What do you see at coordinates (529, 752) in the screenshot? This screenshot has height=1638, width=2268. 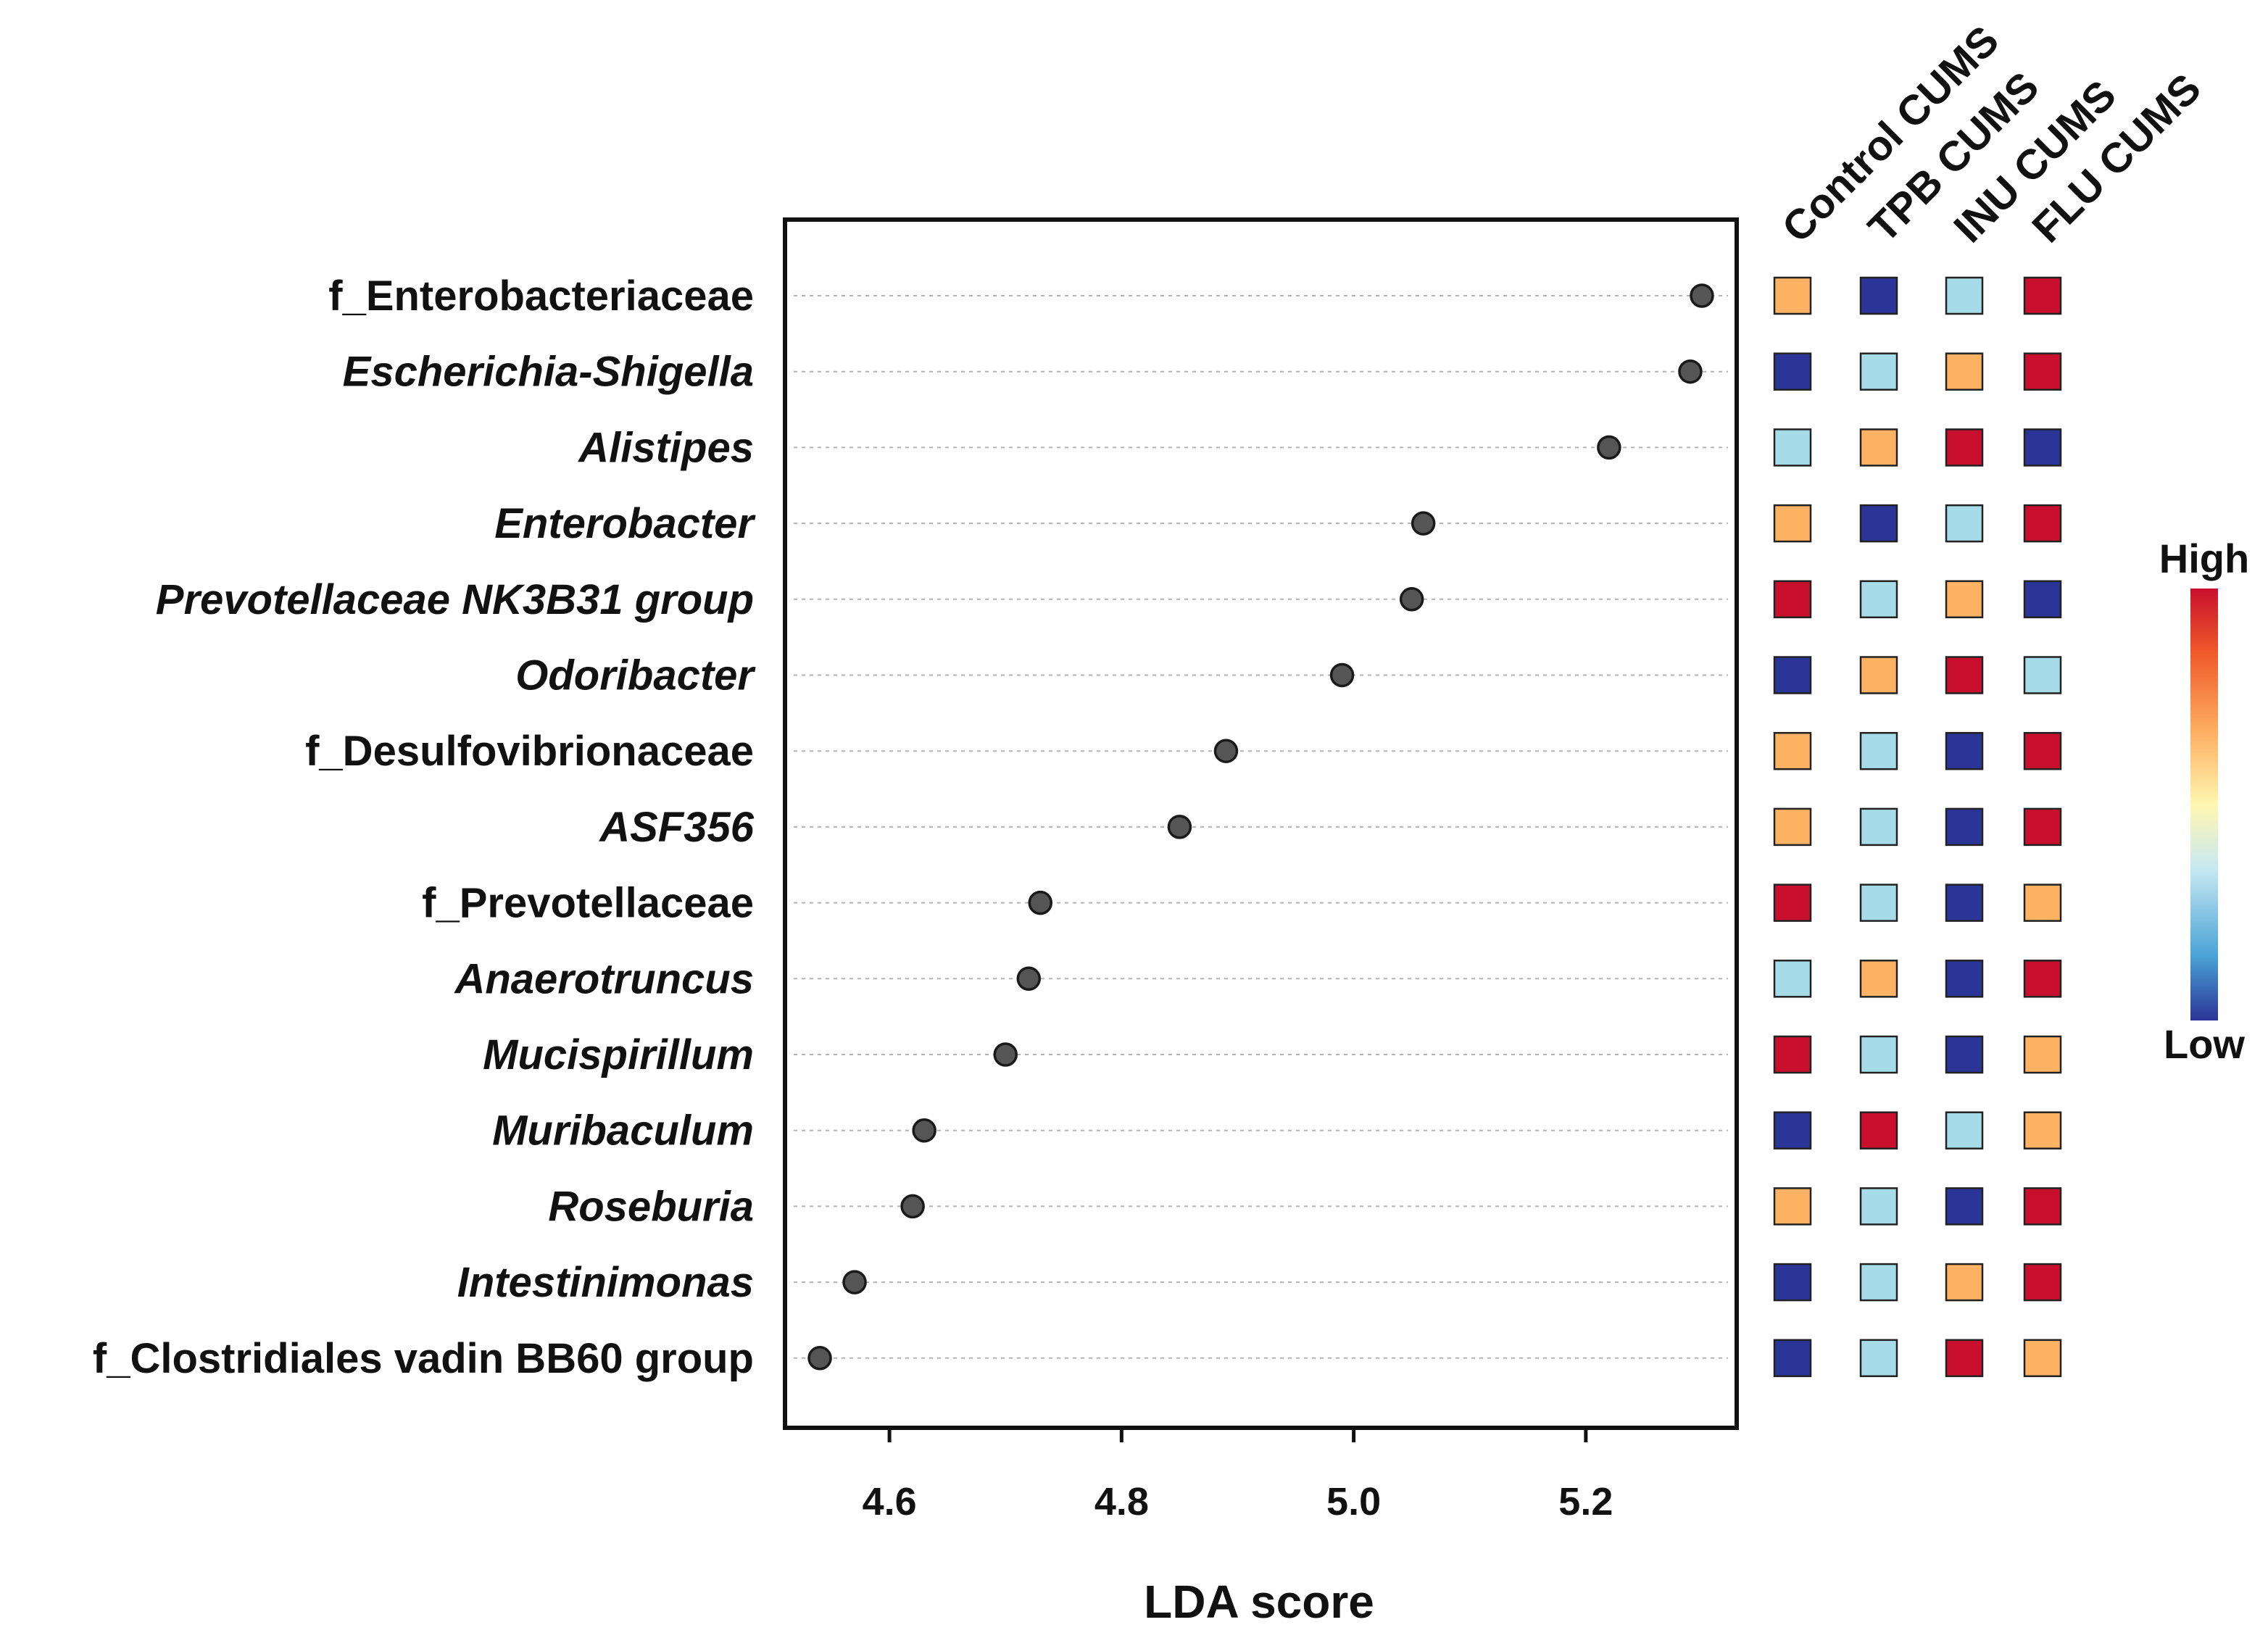 I see `taxon-label: f_Desulfovibrionaceae` at bounding box center [529, 752].